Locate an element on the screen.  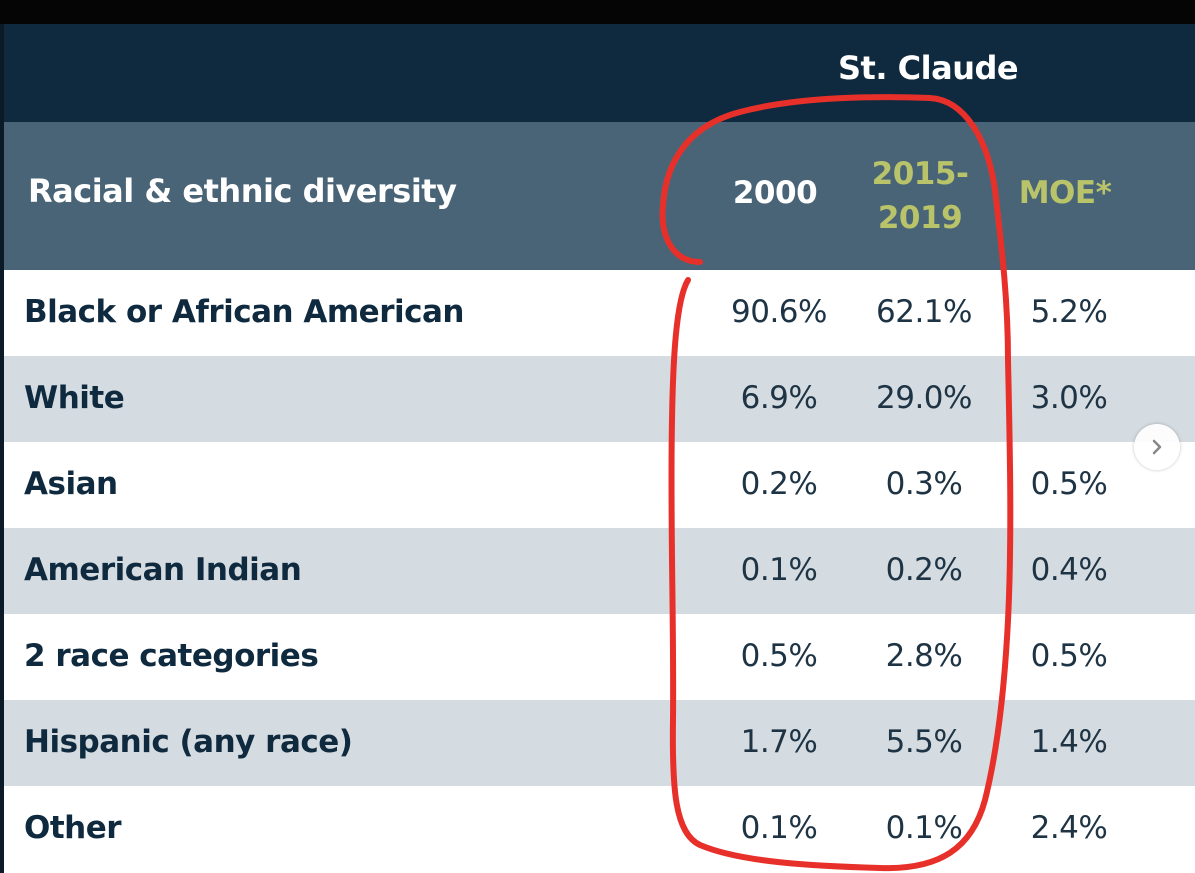
column-header-moe: MOE* is located at coordinates (1065, 193).